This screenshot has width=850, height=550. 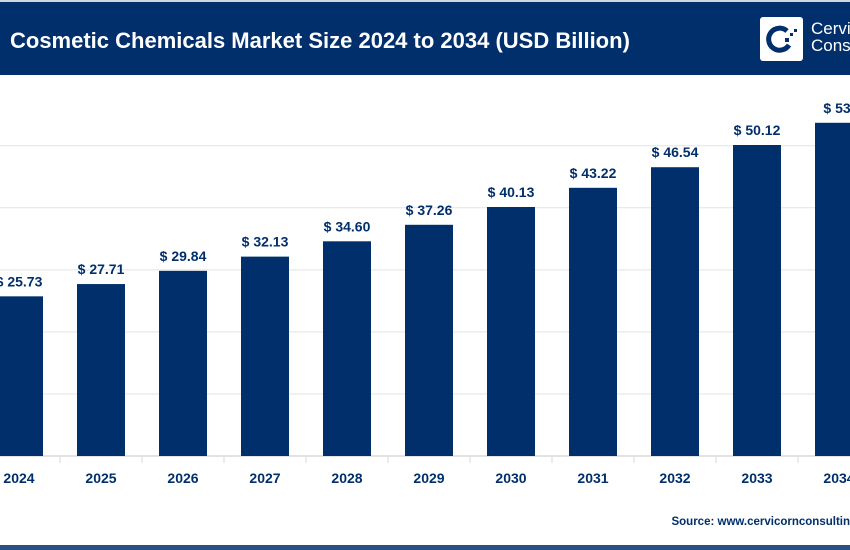 What do you see at coordinates (265, 242) in the screenshot?
I see `data-label-2027: $ 32.13` at bounding box center [265, 242].